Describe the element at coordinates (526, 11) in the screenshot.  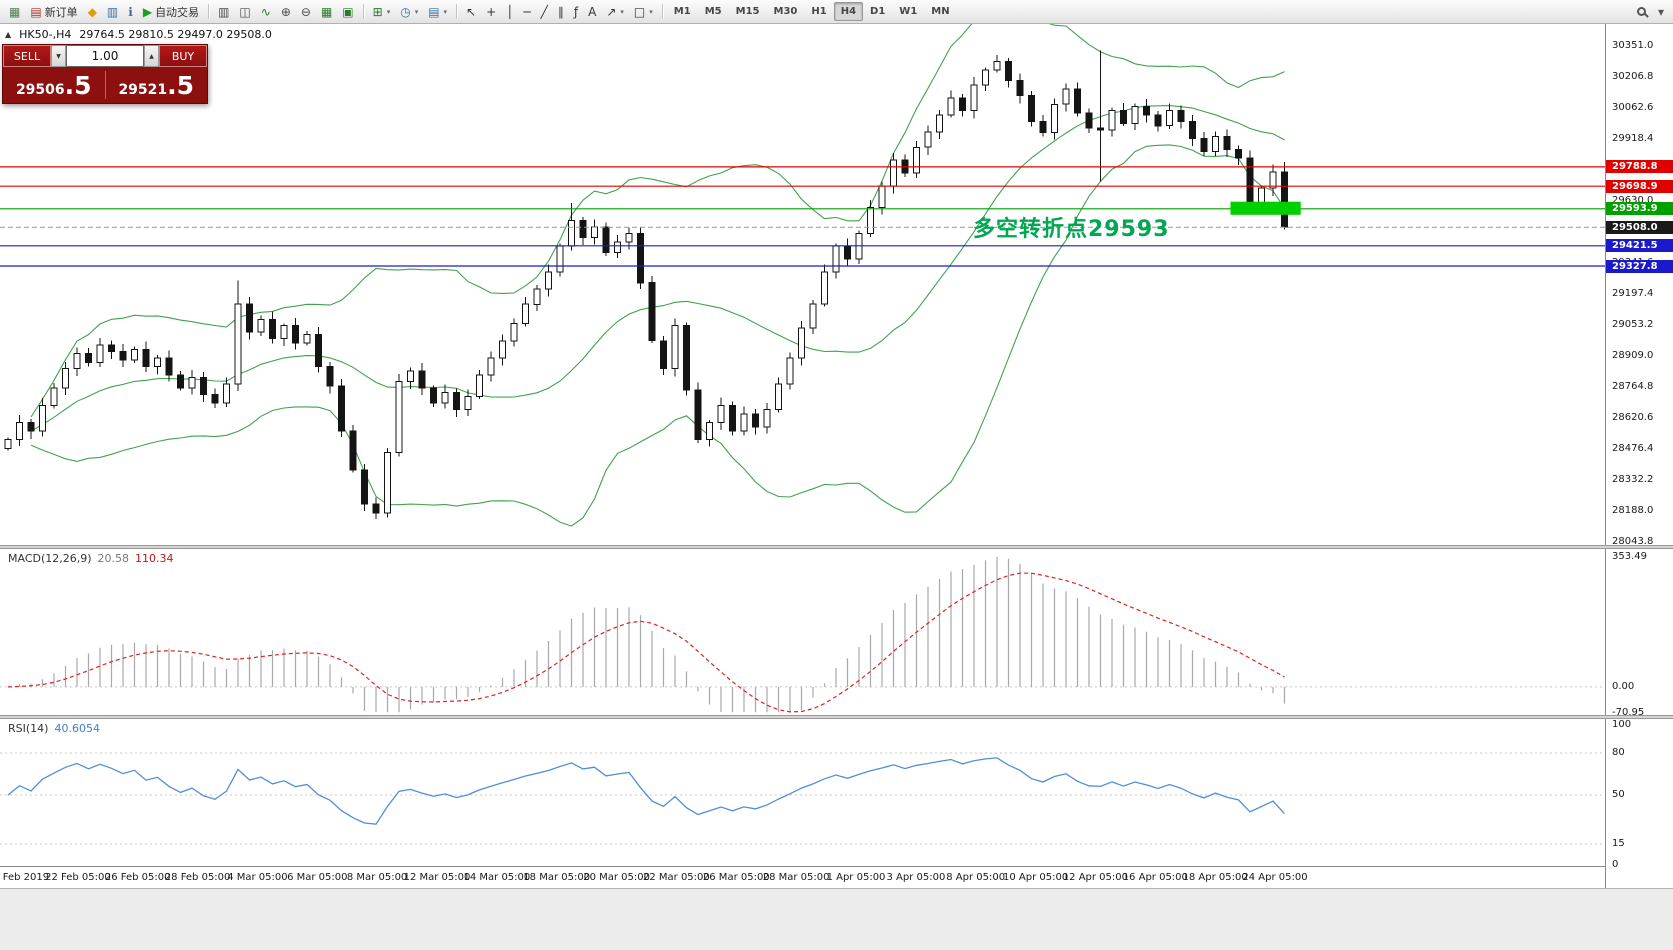
I see `horizontal-line-button: ─` at that location.